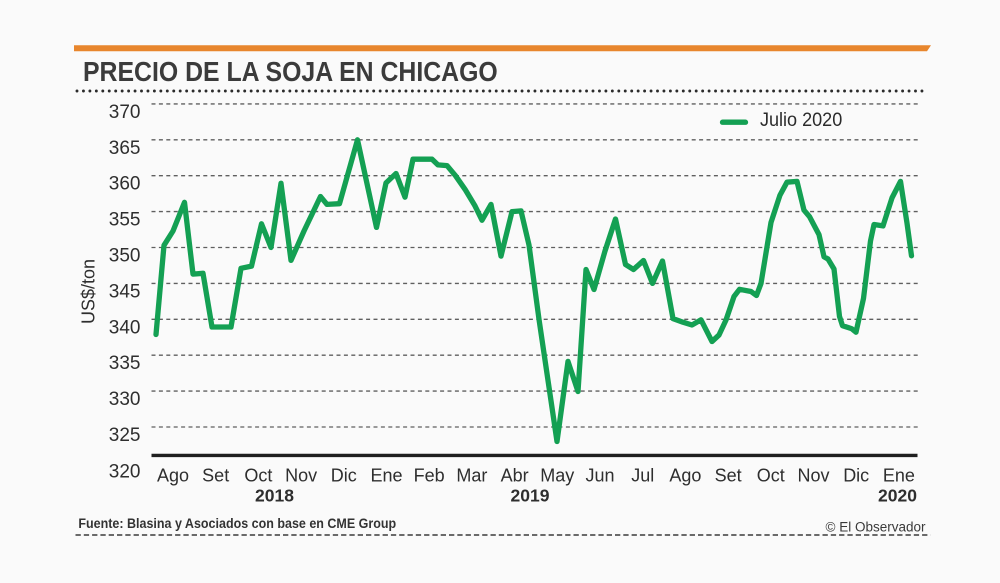 The height and width of the screenshot is (583, 1000). What do you see at coordinates (274, 496) in the screenshot?
I see `svg-text: 2018` at bounding box center [274, 496].